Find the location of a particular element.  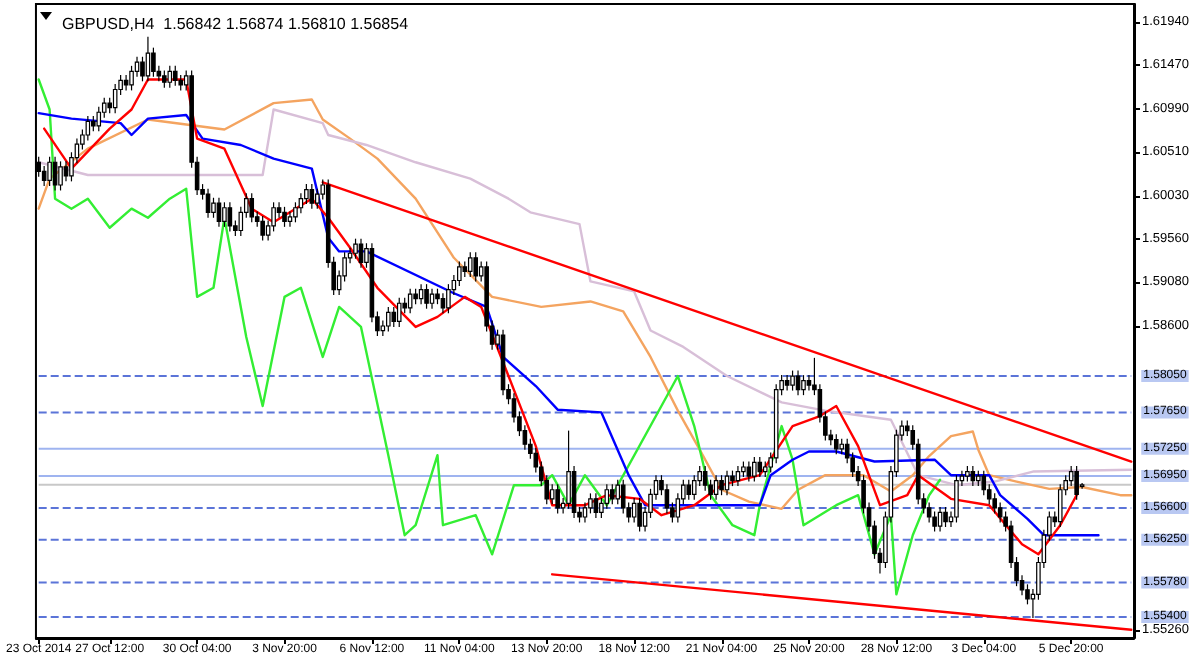

text: GBPUSD,H4 1.56842 1.56874 1.56810 1.56854 is located at coordinates (236, 24).